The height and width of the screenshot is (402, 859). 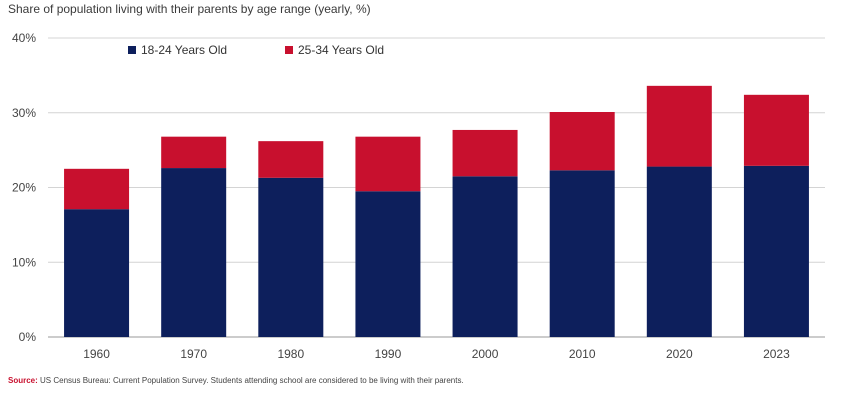 I want to click on x-tick-label: 1990, so click(x=388, y=354).